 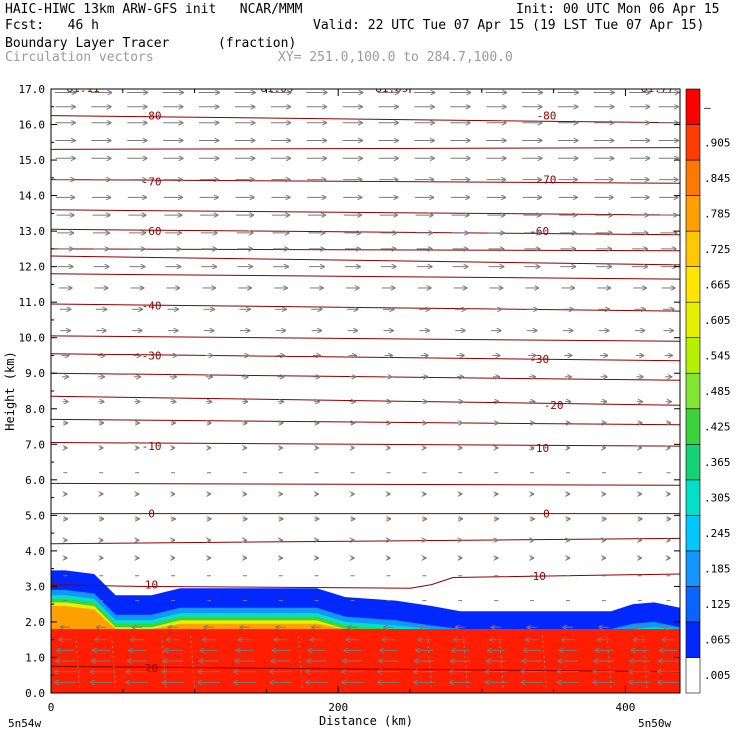 I want to click on y-tick-label-0: 0.0, so click(x=35, y=693).